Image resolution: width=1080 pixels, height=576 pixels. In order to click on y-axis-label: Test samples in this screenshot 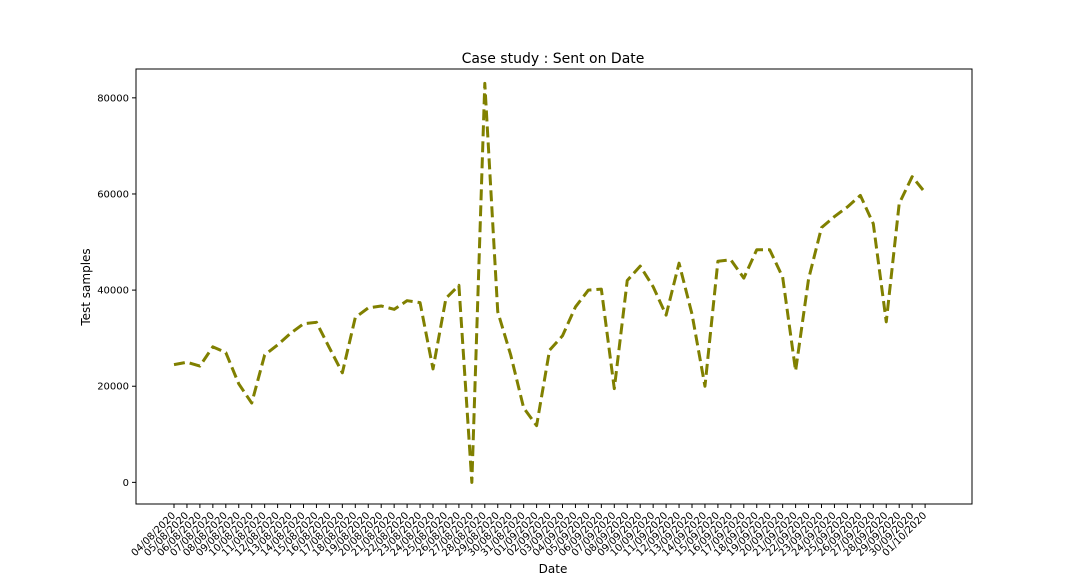, I will do `click(86, 287)`.